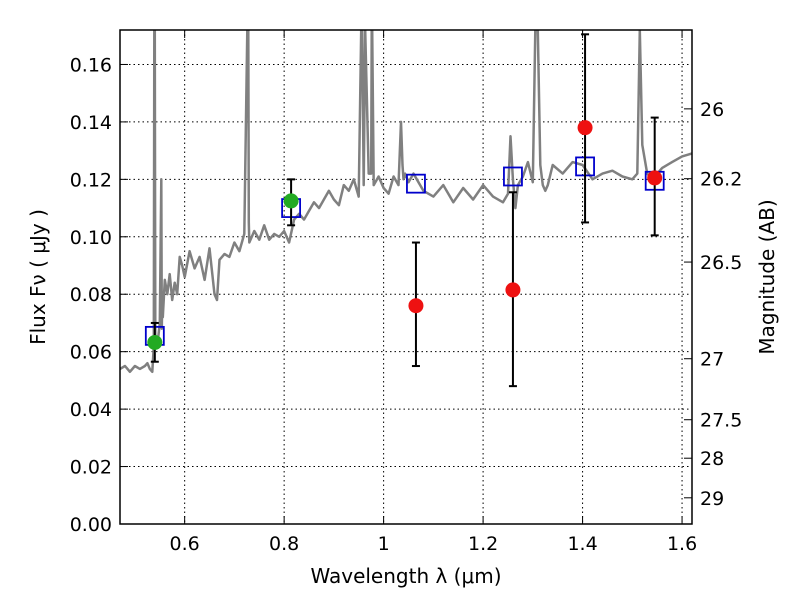 This screenshot has height=600, width=800. Describe the element at coordinates (284, 544) in the screenshot. I see `x-tick-label: 0.8` at that location.